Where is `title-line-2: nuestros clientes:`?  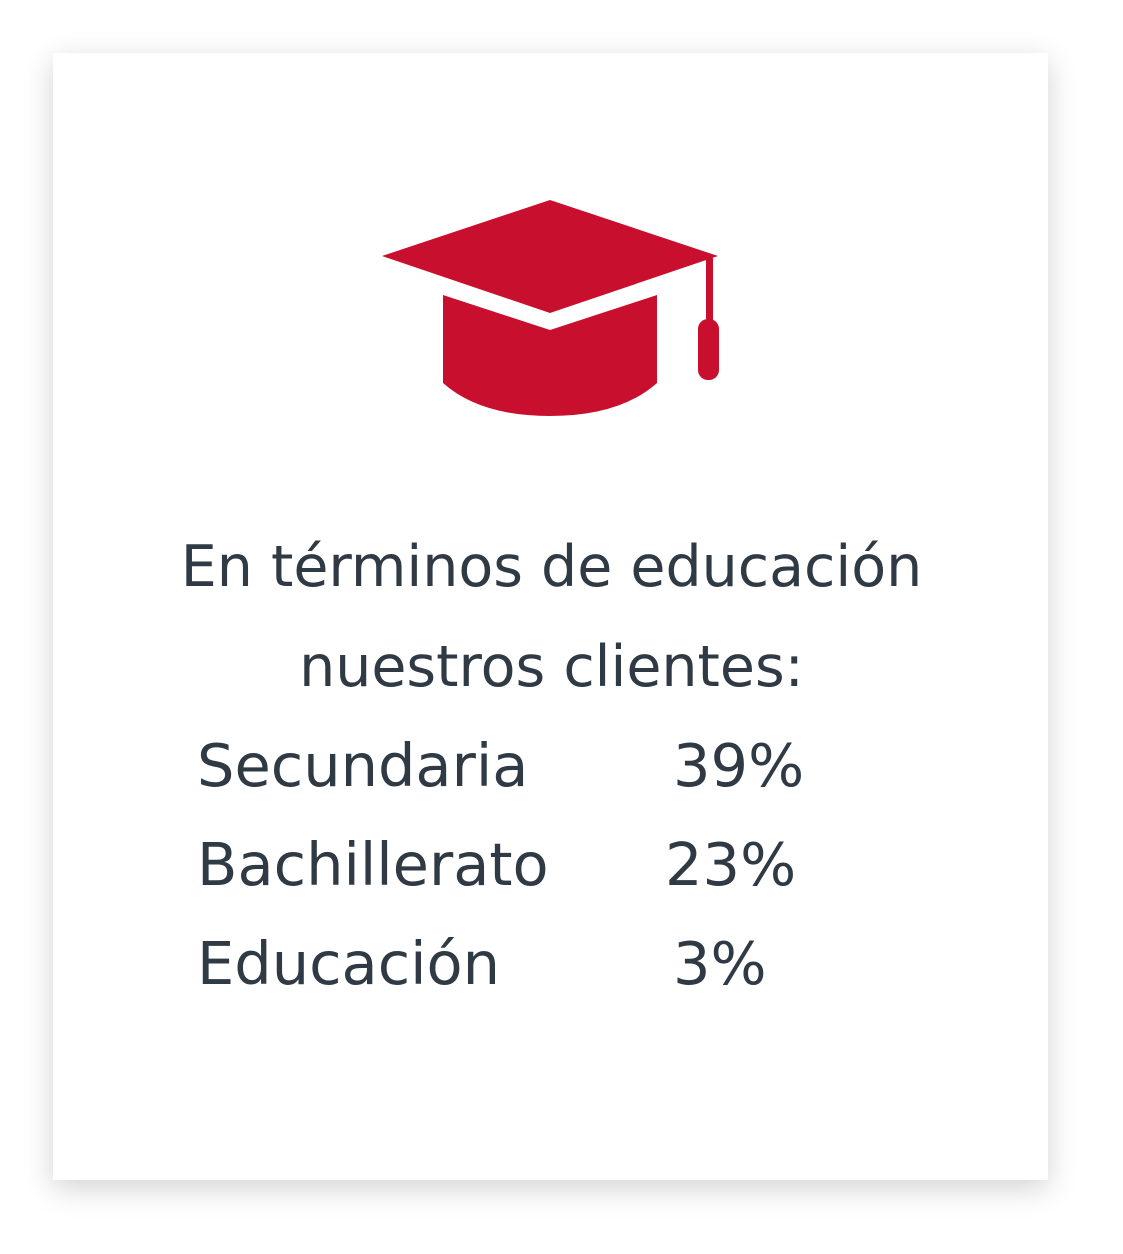
title-line-2: nuestros clientes: is located at coordinates (551, 667).